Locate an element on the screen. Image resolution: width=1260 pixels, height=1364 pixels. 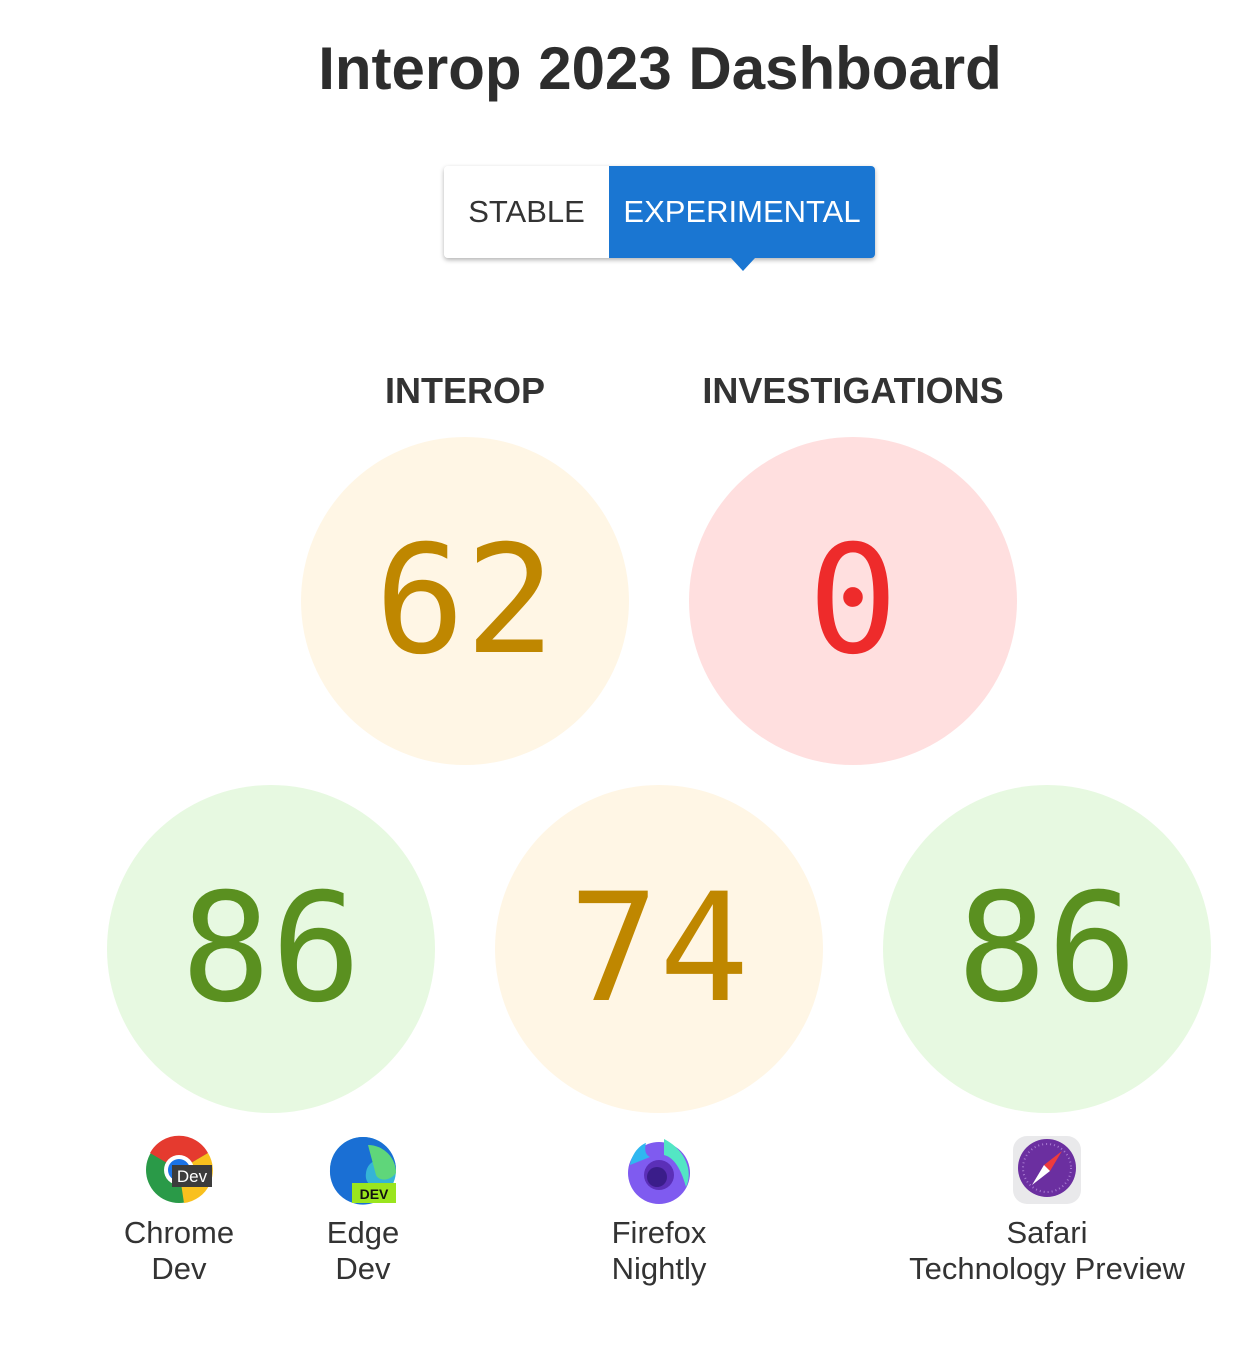
chrome-dev-icon: Dev is located at coordinates (179, 1169).